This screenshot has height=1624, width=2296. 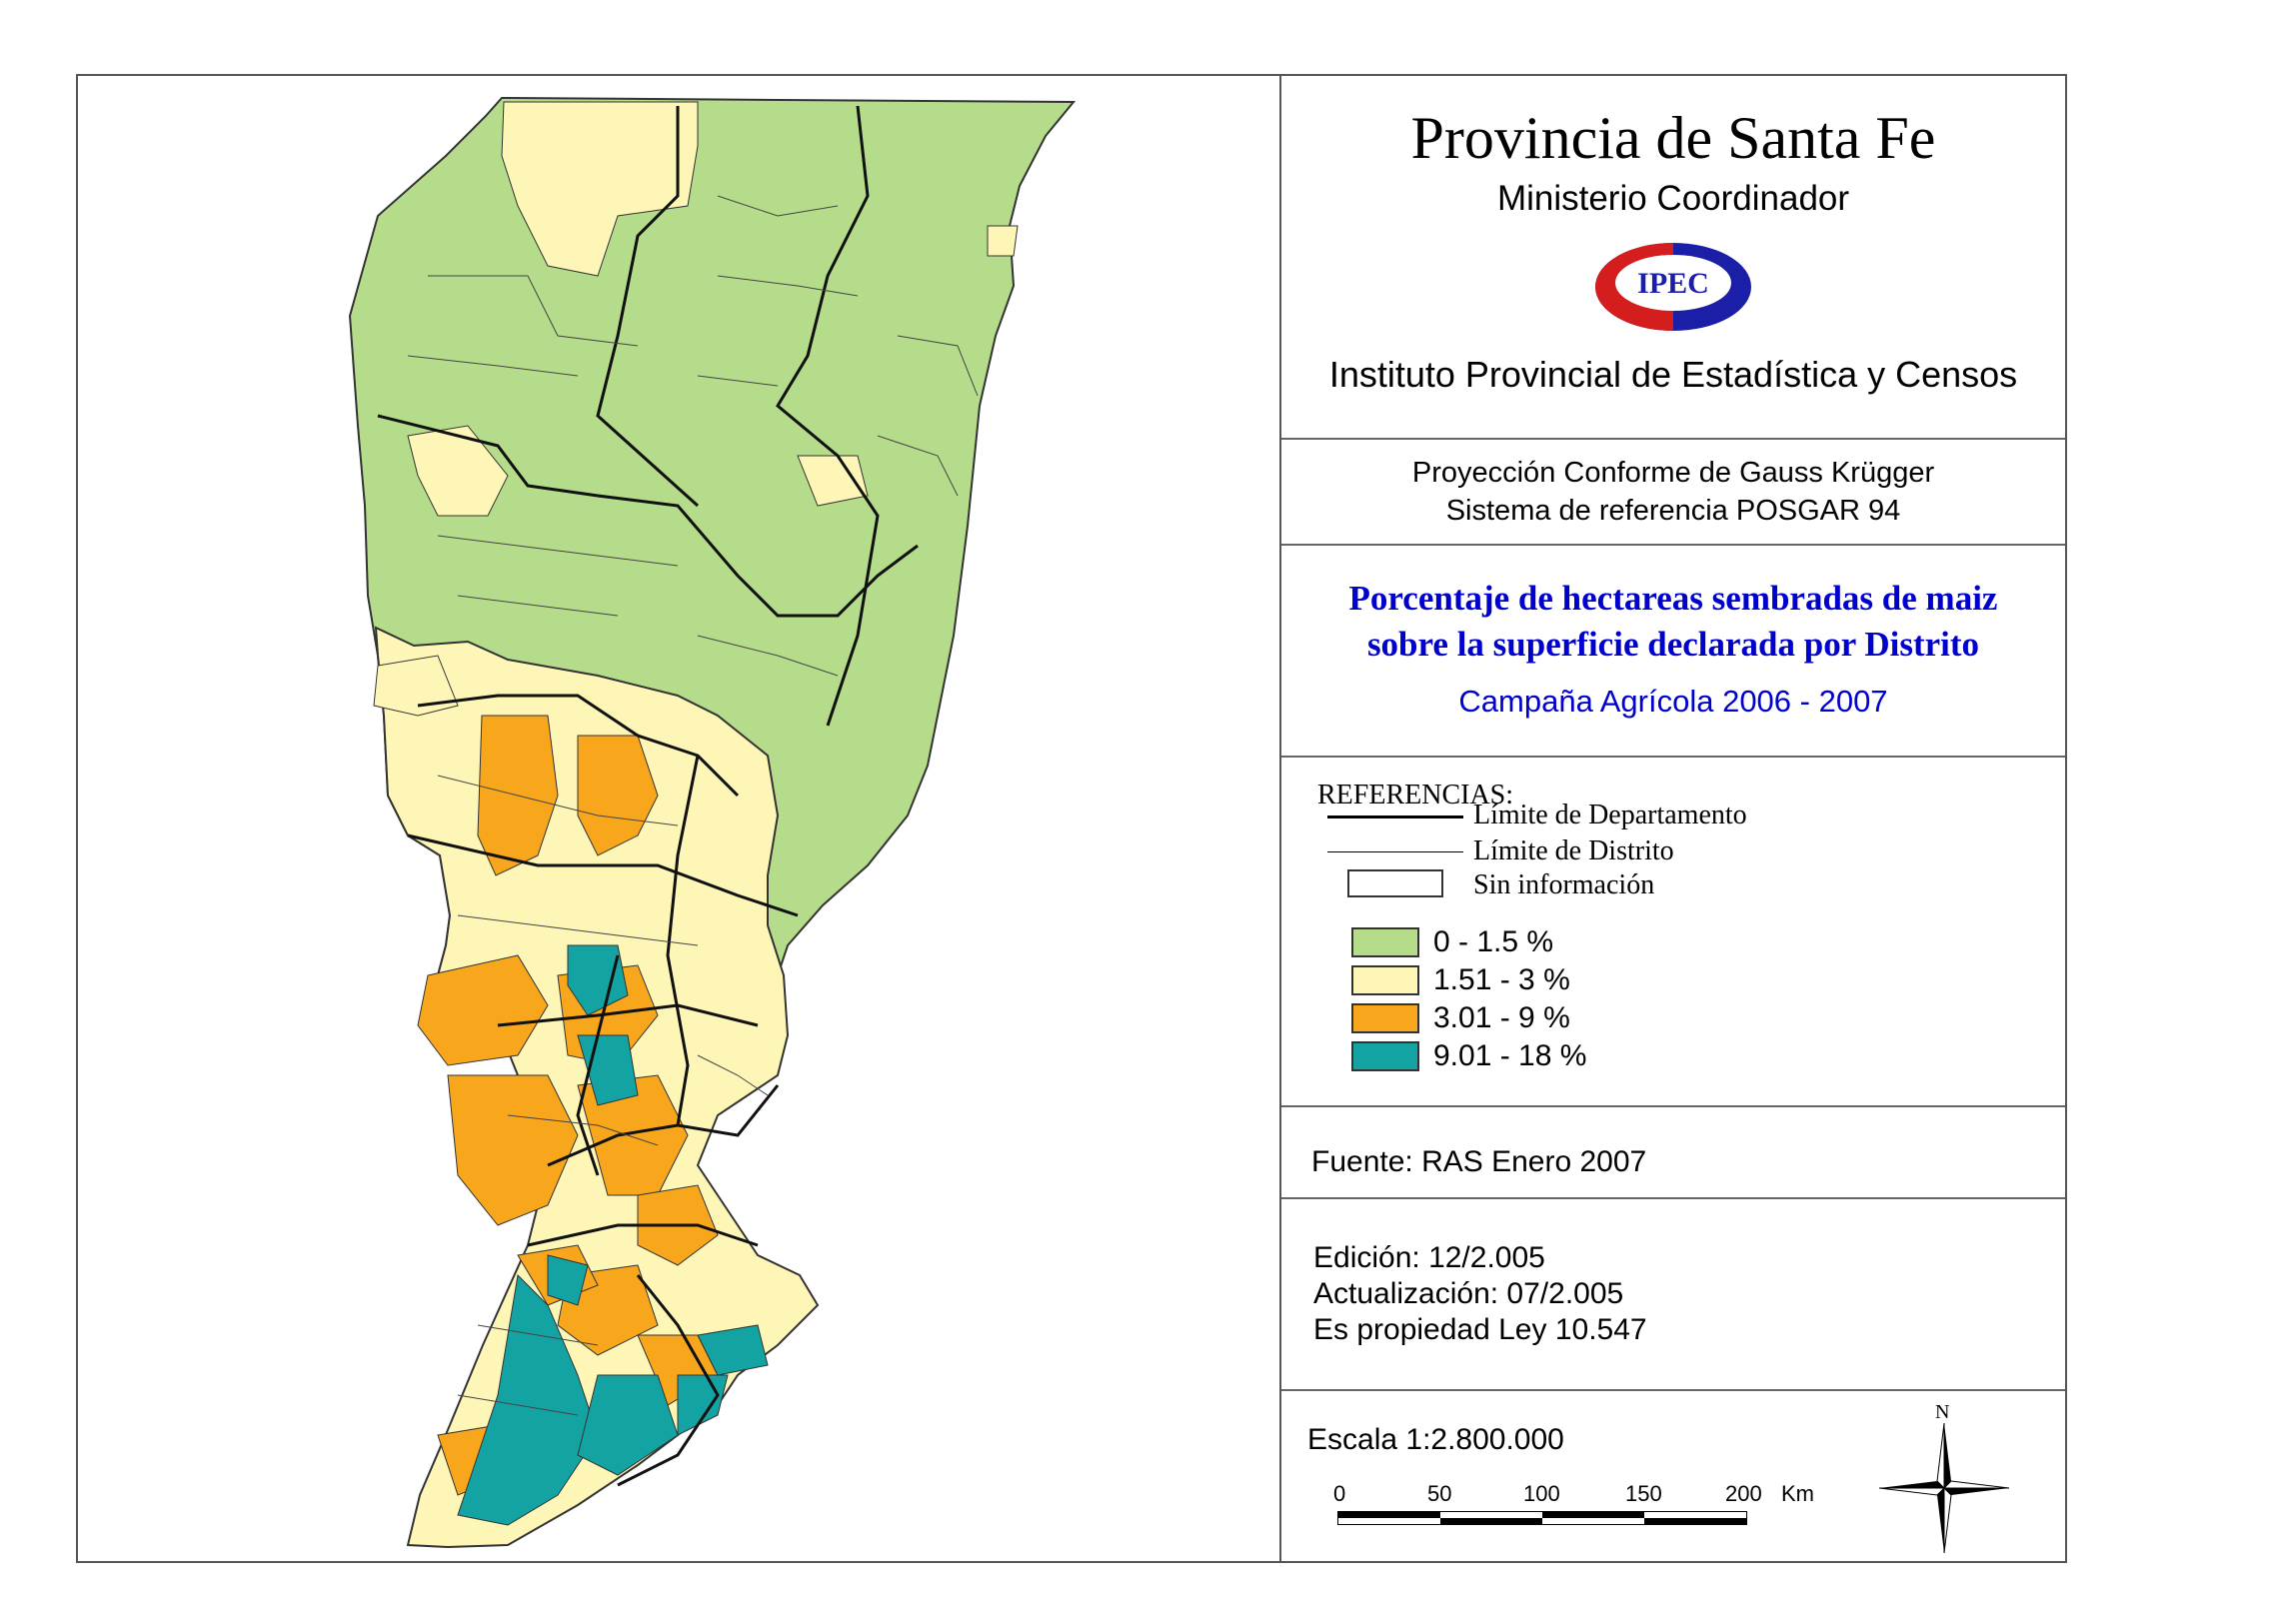 I want to click on legend-swatch-green, so click(x=1385, y=942).